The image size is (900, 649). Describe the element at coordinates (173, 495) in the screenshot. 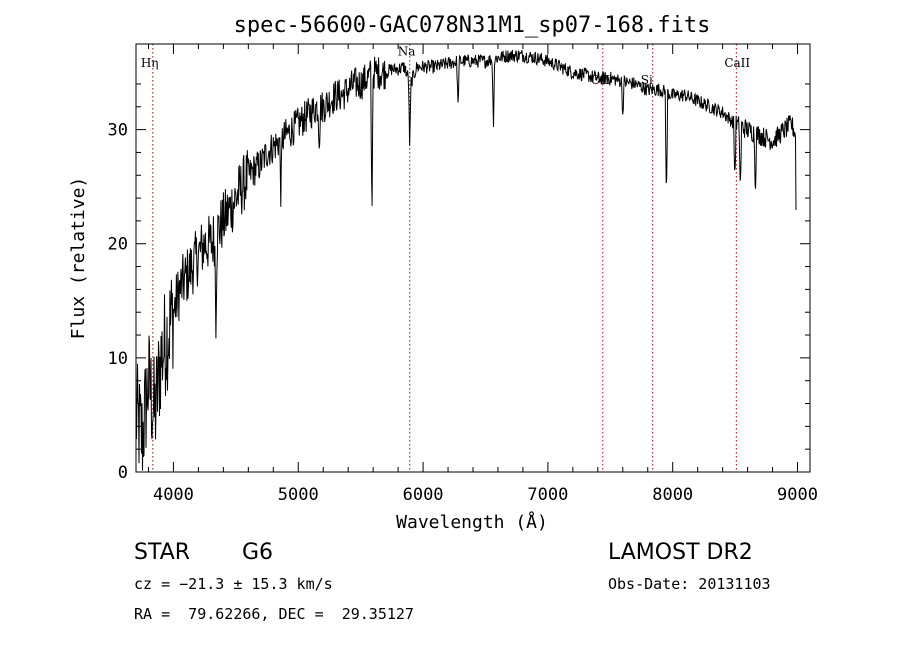

I see `x-tick-label: 4000` at that location.